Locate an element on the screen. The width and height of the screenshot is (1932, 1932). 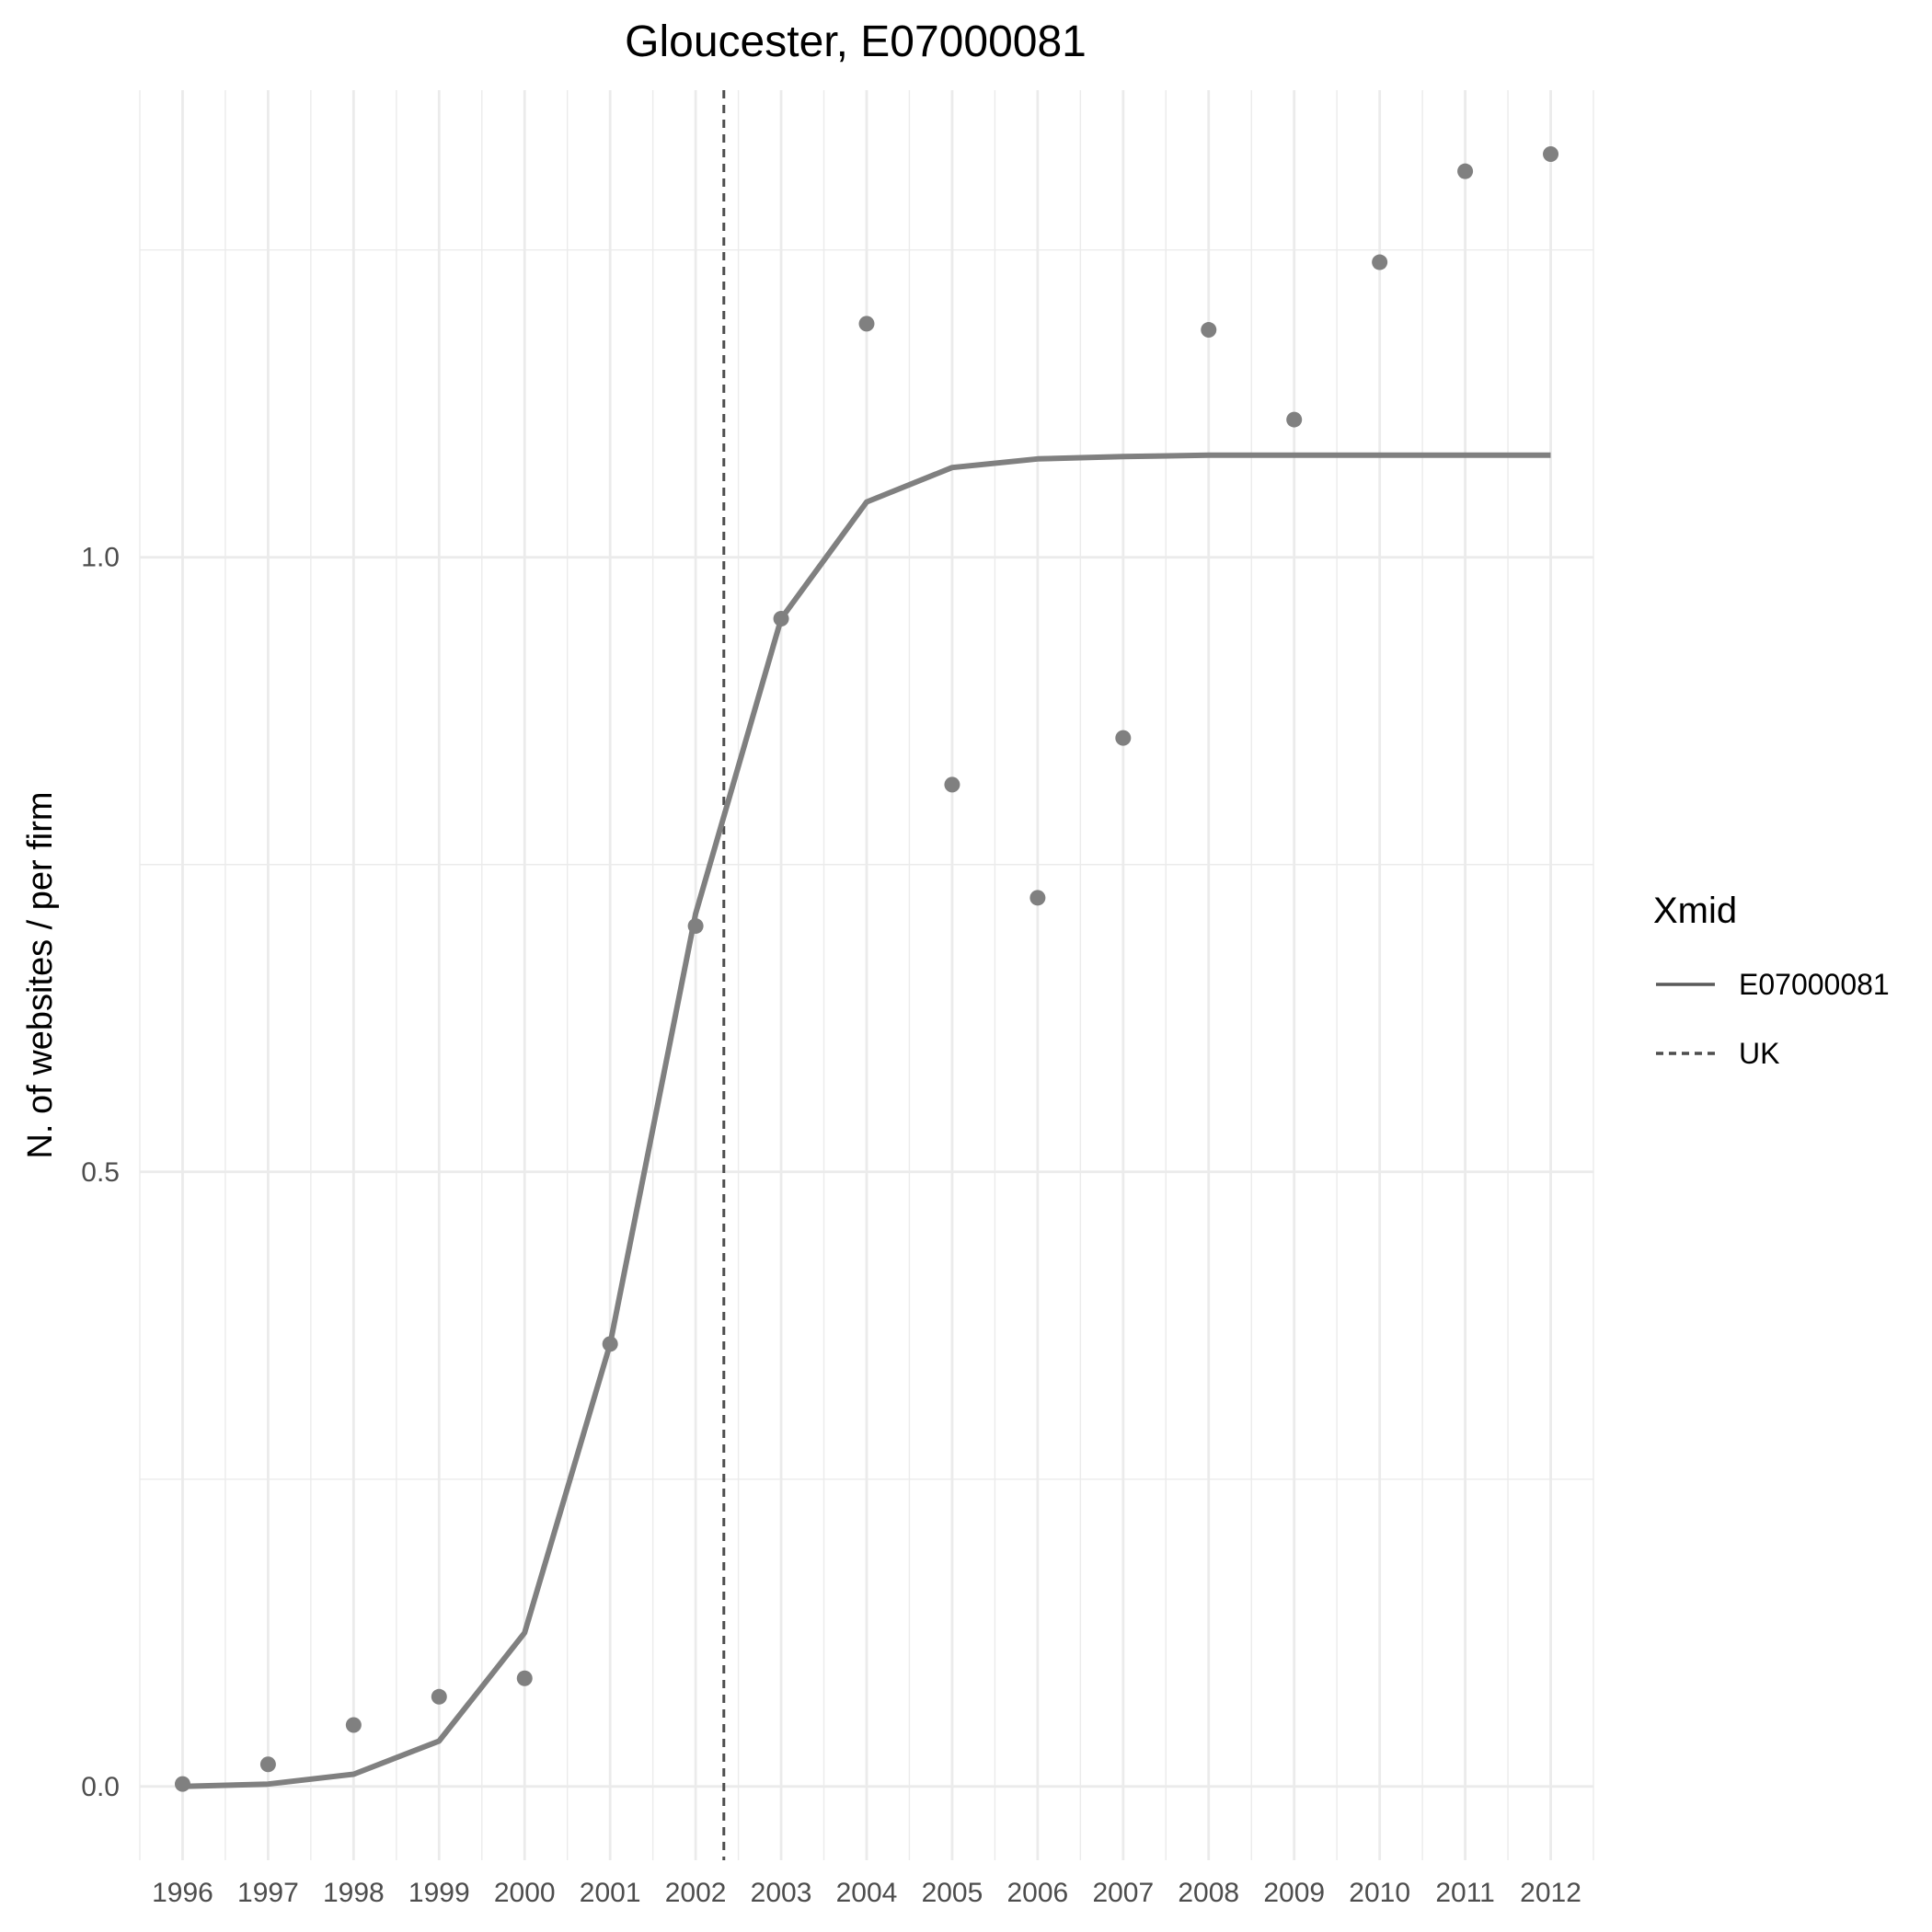
x-tick-label: 2000 is located at coordinates (525, 1893).